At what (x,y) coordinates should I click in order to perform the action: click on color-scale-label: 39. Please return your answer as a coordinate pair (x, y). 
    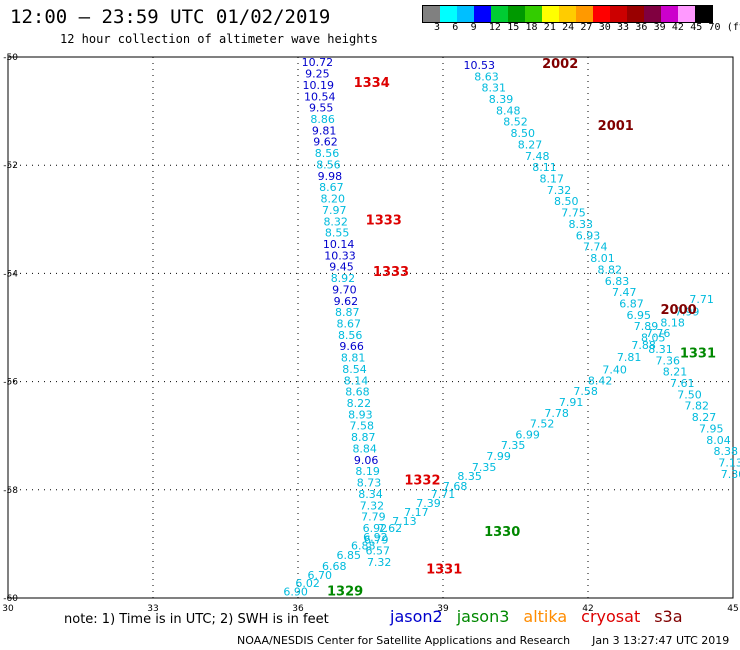
    Looking at the image, I should click on (659, 27).